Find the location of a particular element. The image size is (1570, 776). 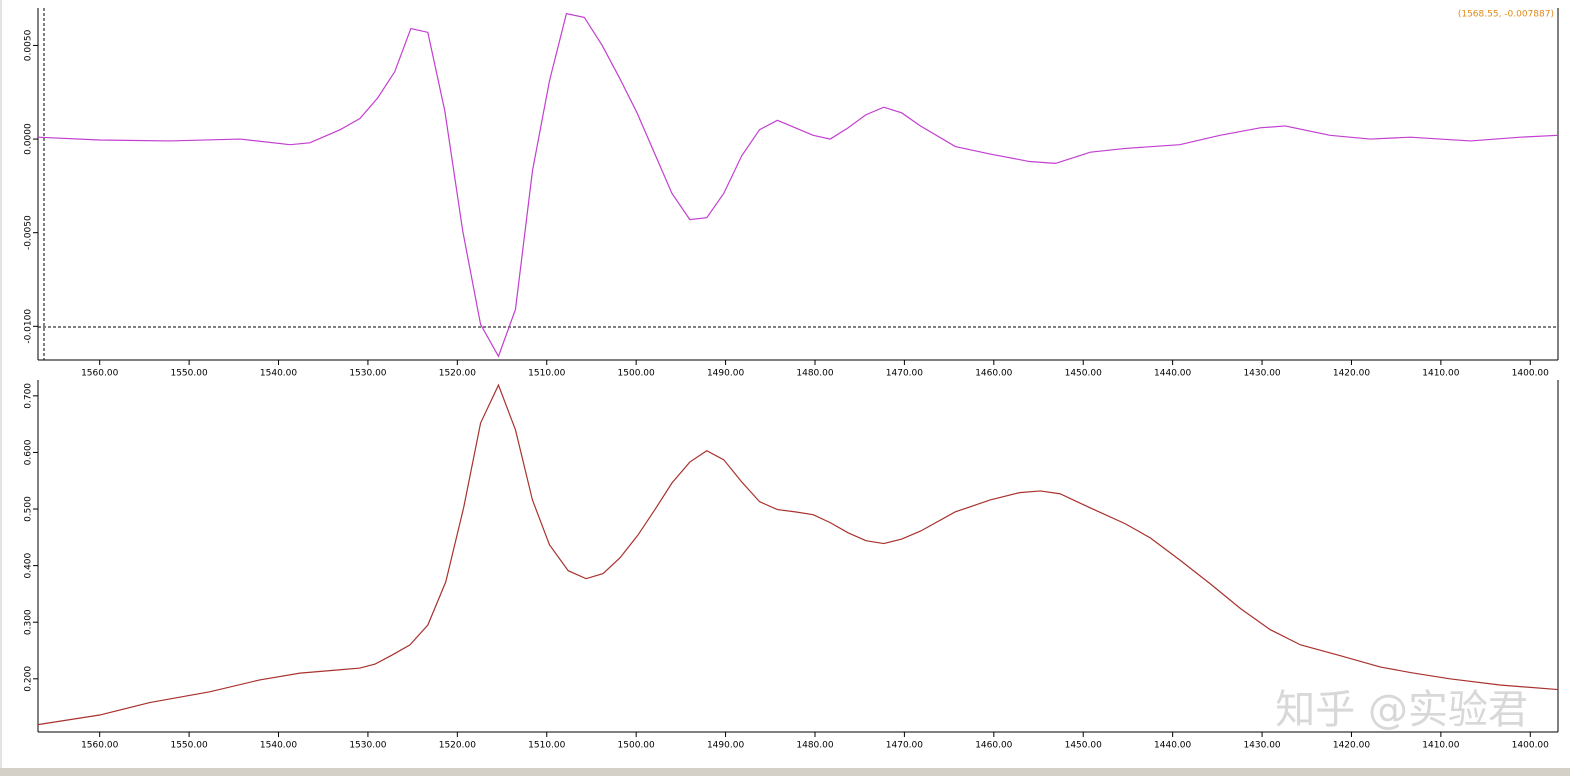

y-tick-label: 0.700 is located at coordinates (29, 396).